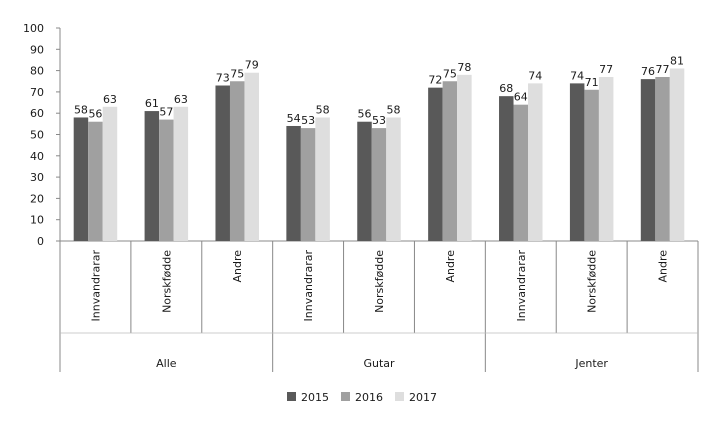 The height and width of the screenshot is (425, 719). What do you see at coordinates (37, 113) in the screenshot?
I see `y-tick-label: 60` at bounding box center [37, 113].